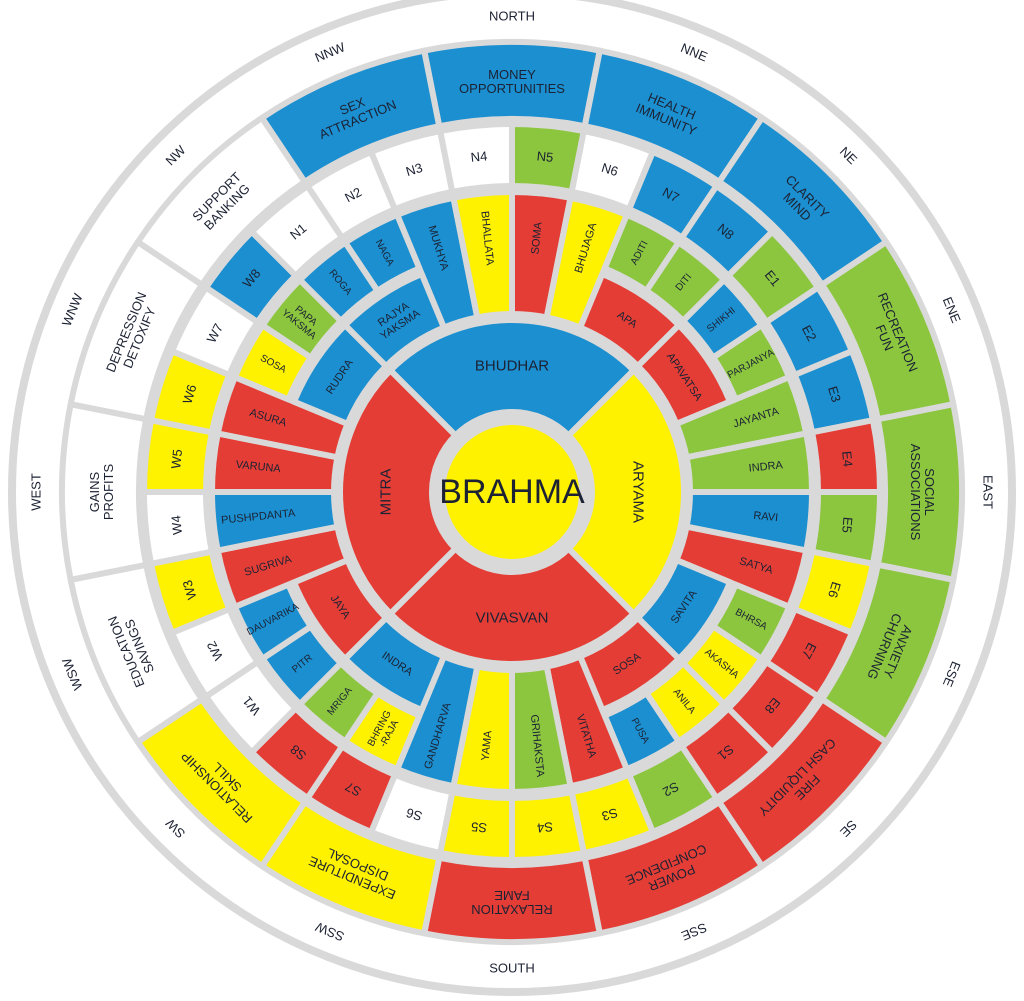  What do you see at coordinates (834, 394) in the screenshot?
I see `pada-label: E3` at bounding box center [834, 394].